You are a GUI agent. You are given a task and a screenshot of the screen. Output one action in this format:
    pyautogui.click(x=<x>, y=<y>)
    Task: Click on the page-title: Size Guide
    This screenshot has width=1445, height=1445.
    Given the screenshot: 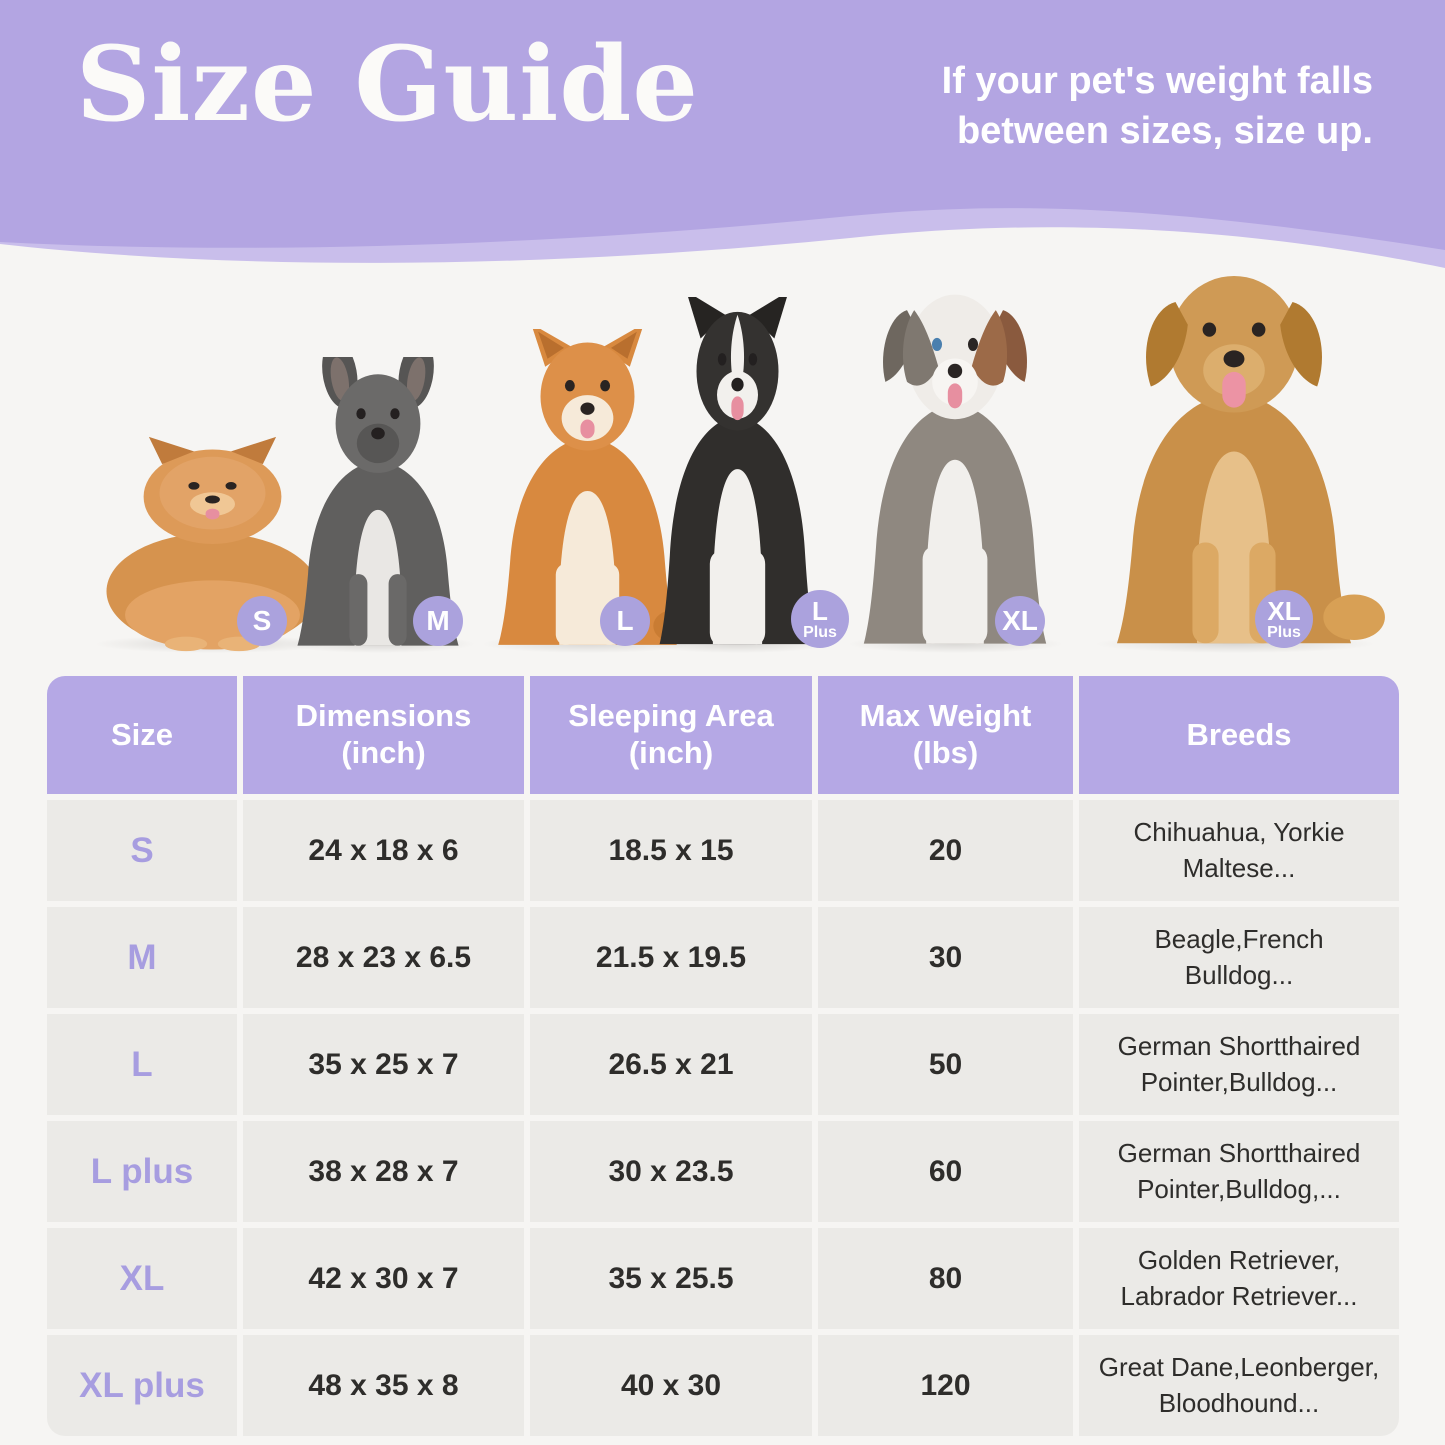 What is the action you would take?
    pyautogui.click(x=387, y=84)
    